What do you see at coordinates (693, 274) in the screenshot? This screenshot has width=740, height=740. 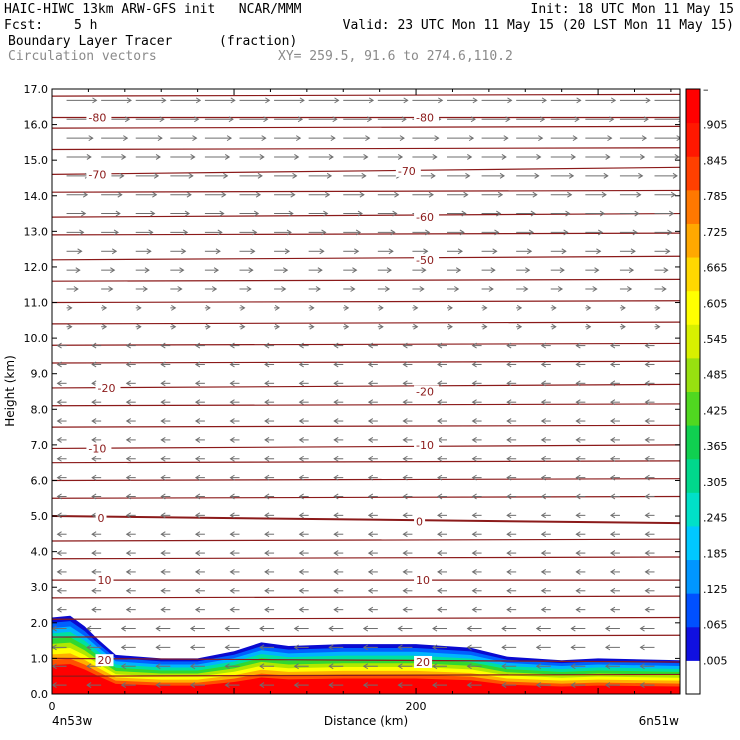 I see `colorbar-segment` at bounding box center [693, 274].